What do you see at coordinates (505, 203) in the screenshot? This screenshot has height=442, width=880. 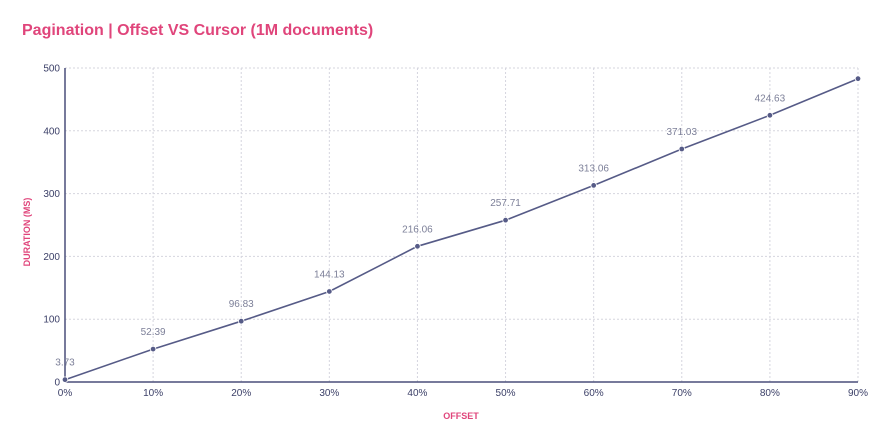 I see `data-label: 257.71` at bounding box center [505, 203].